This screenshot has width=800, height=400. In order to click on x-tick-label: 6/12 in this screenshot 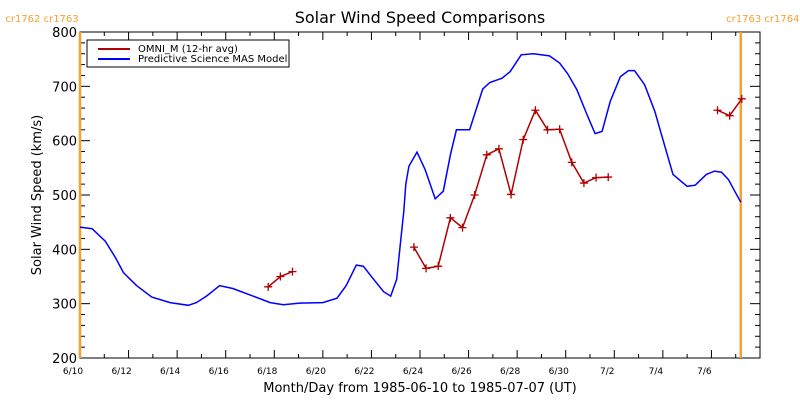, I will do `click(121, 372)`.